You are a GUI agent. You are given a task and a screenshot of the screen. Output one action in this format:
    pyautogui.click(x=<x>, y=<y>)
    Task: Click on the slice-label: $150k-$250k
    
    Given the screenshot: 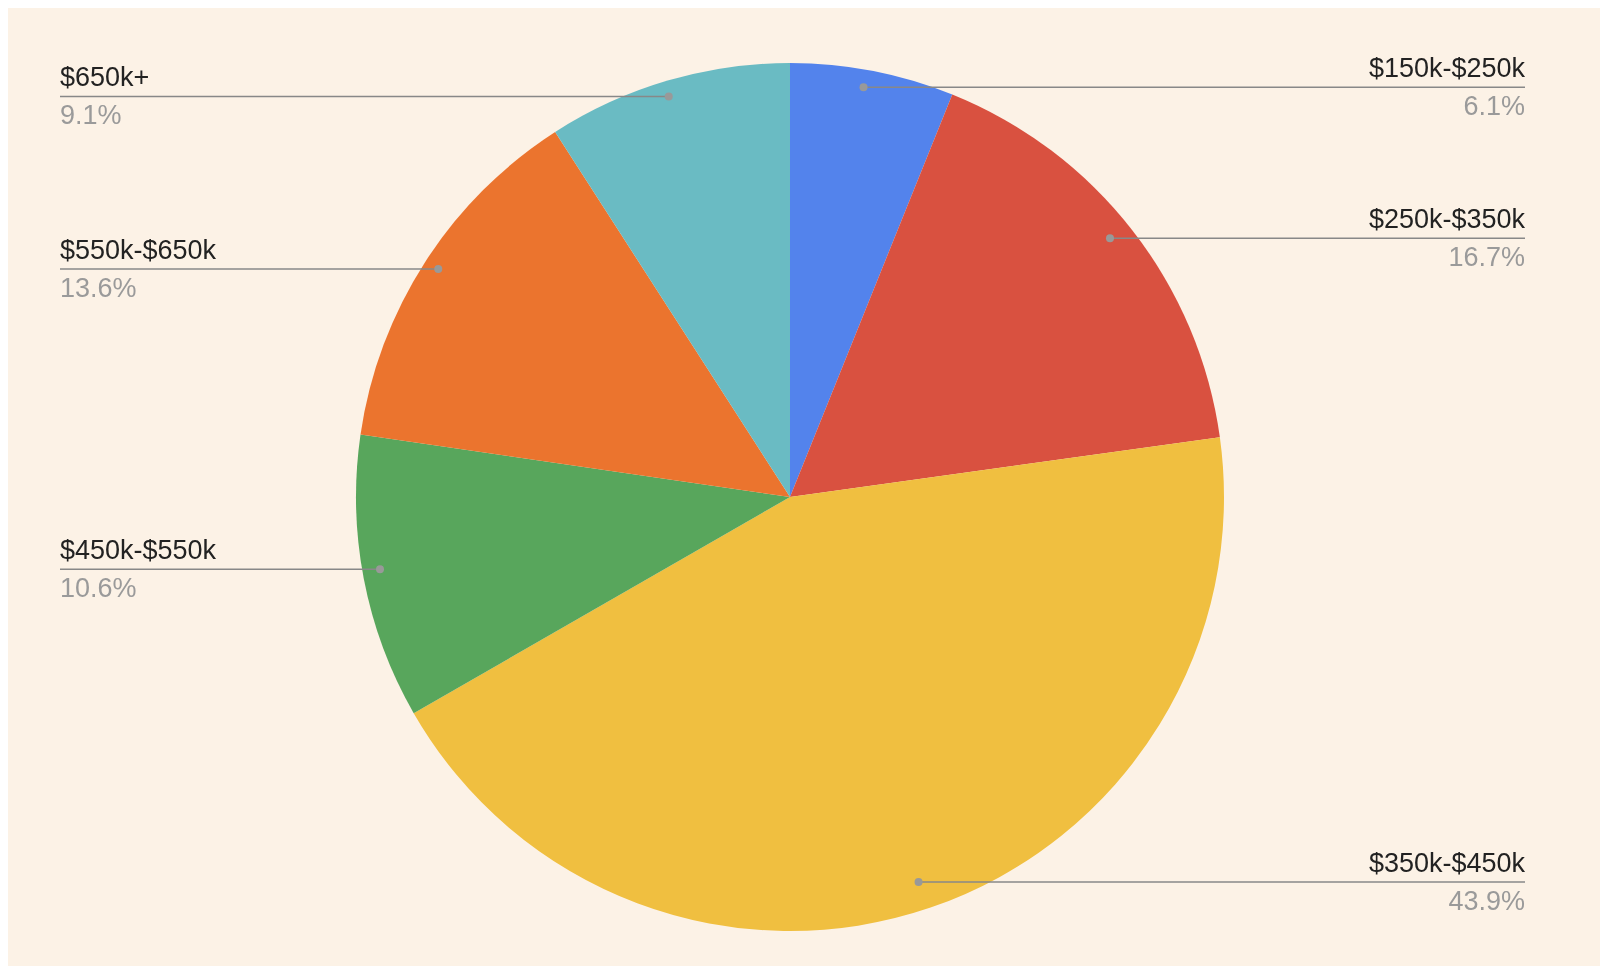 What is the action you would take?
    pyautogui.click(x=1447, y=68)
    